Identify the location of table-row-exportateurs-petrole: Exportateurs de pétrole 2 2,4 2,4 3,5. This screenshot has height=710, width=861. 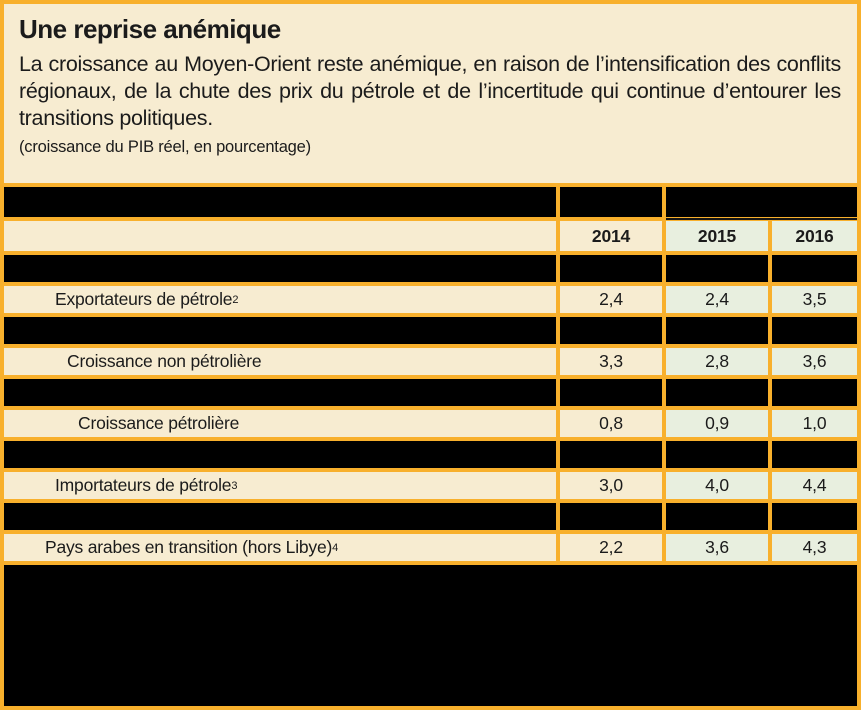
(430, 299).